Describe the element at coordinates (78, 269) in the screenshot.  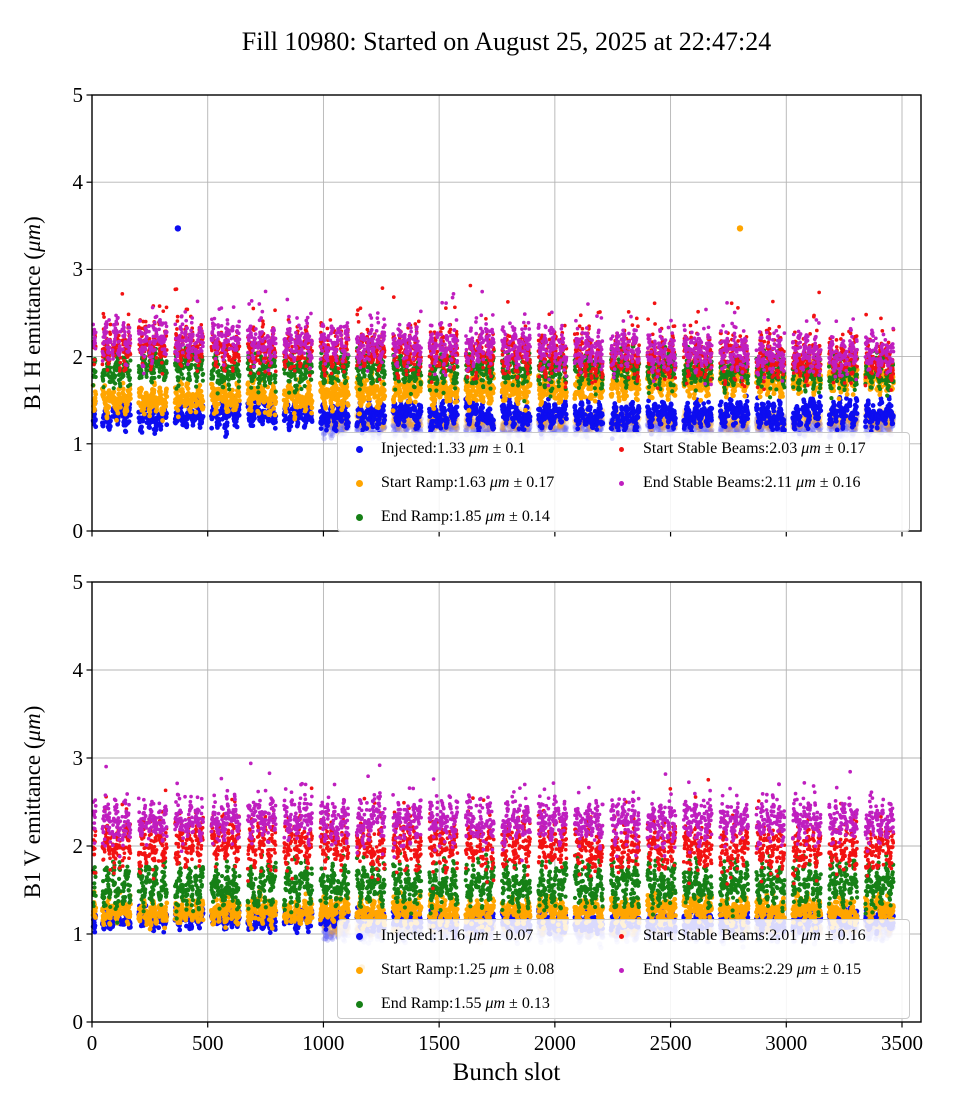
I see `y-tick-label-top-3: 3` at that location.